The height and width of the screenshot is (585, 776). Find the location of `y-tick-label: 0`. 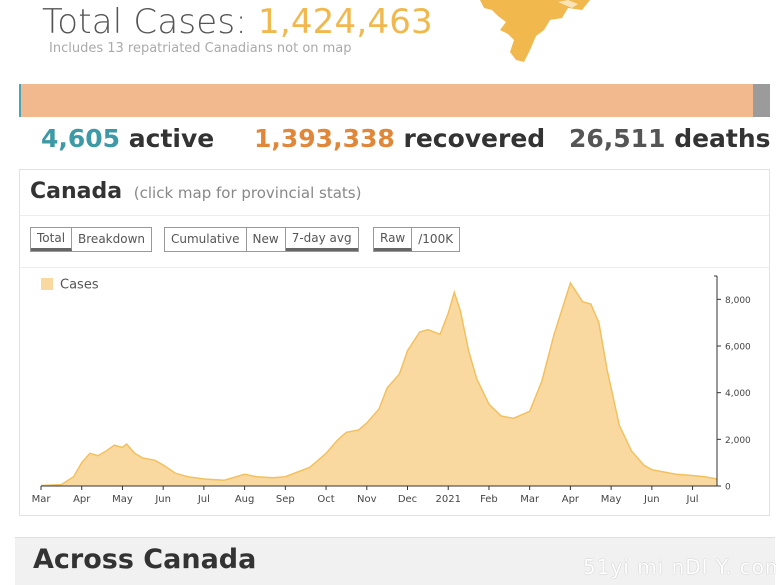

y-tick-label: 0 is located at coordinates (728, 488).